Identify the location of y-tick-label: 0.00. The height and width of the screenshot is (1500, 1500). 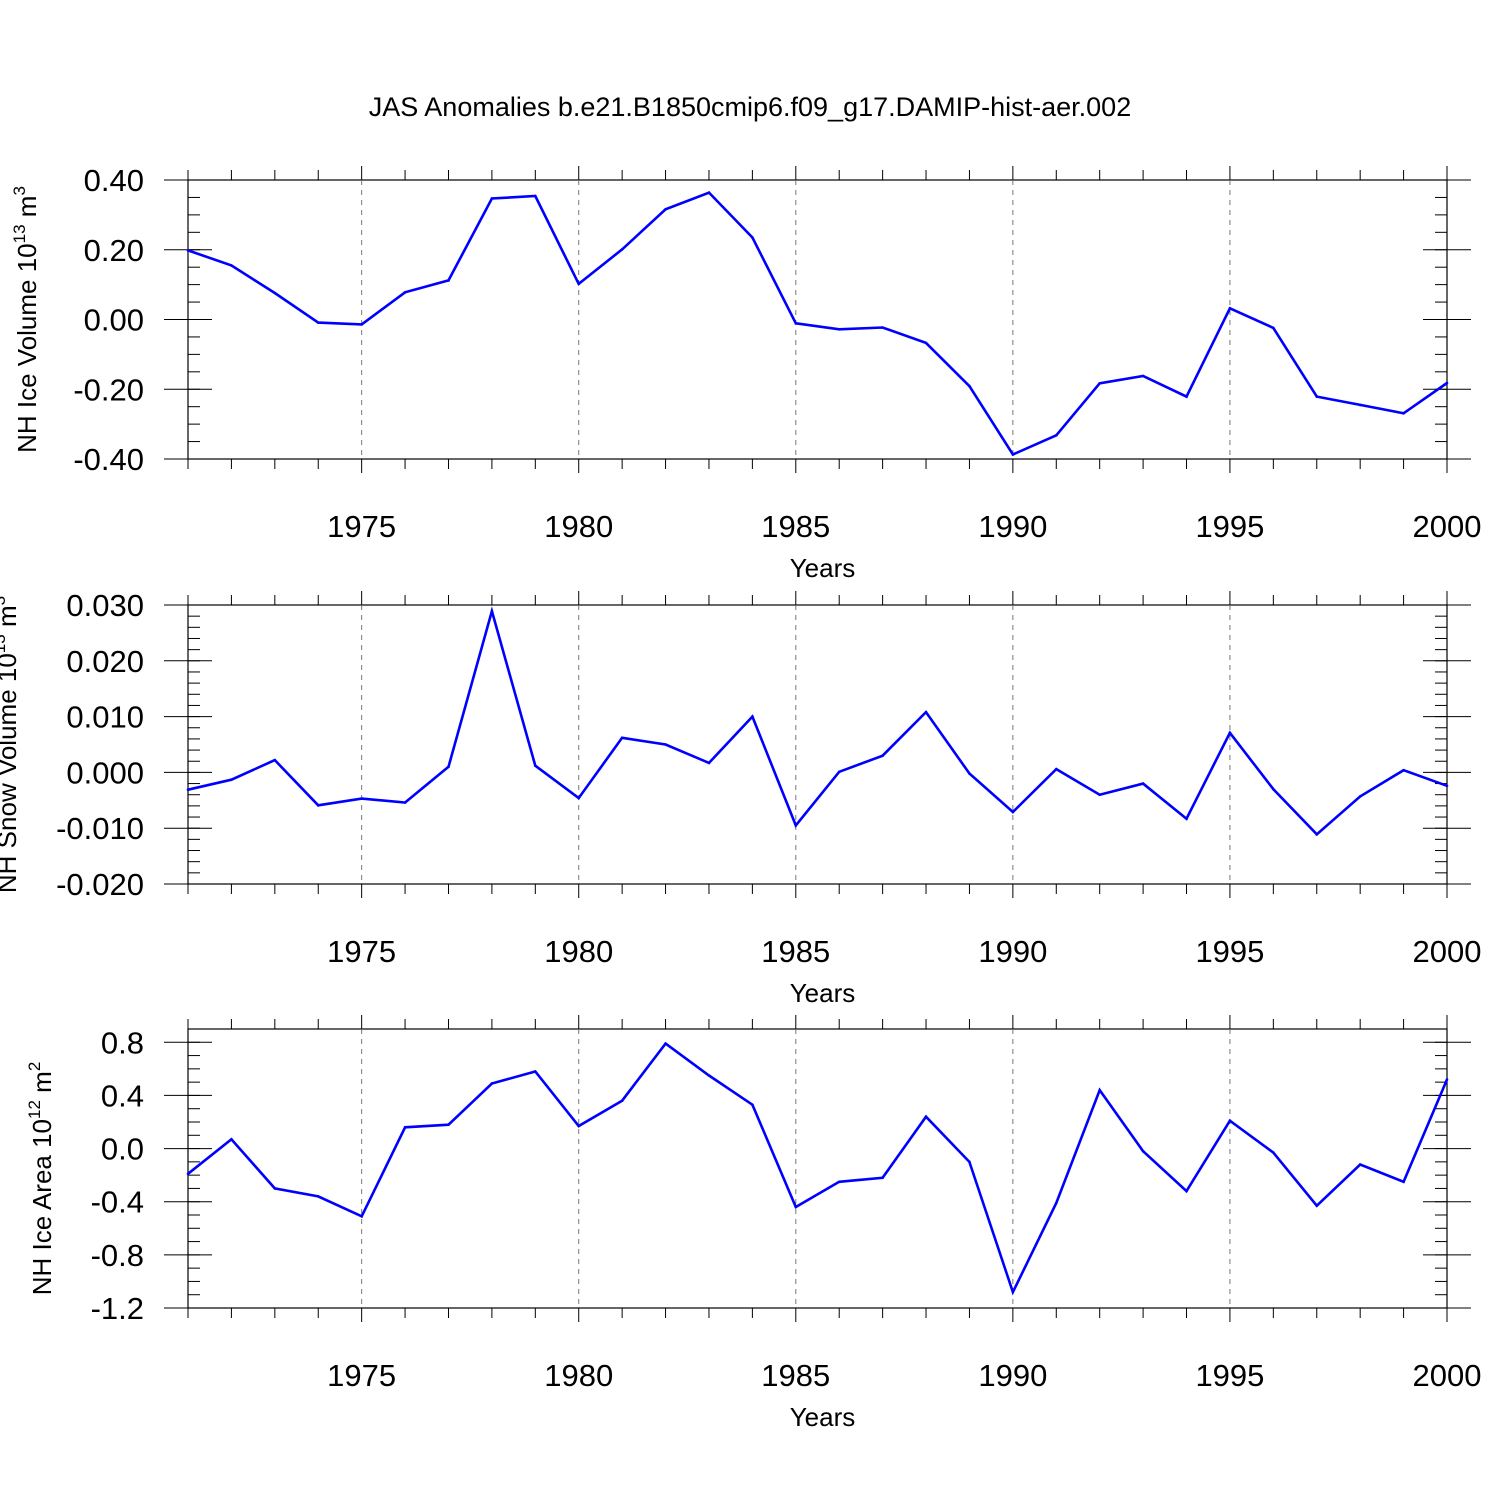
(114, 320).